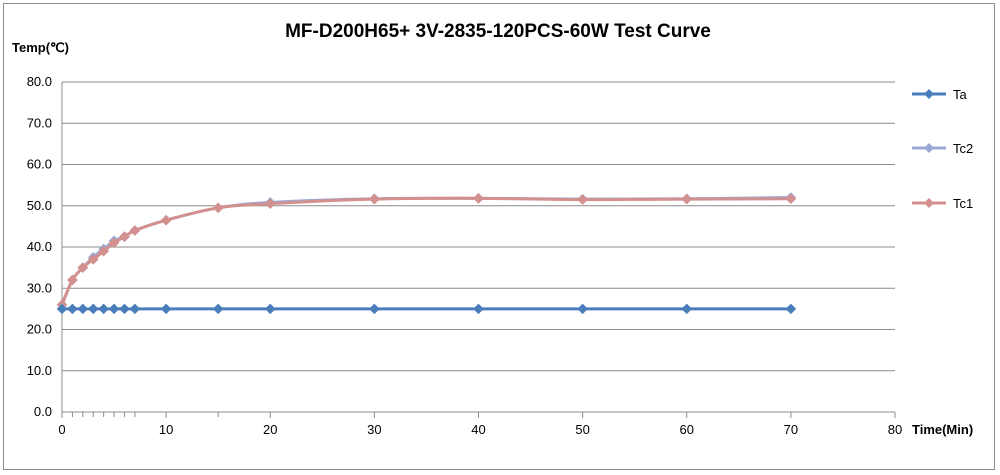 Image resolution: width=1000 pixels, height=475 pixels. What do you see at coordinates (39, 246) in the screenshot?
I see `y-tick-label: 40.0` at bounding box center [39, 246].